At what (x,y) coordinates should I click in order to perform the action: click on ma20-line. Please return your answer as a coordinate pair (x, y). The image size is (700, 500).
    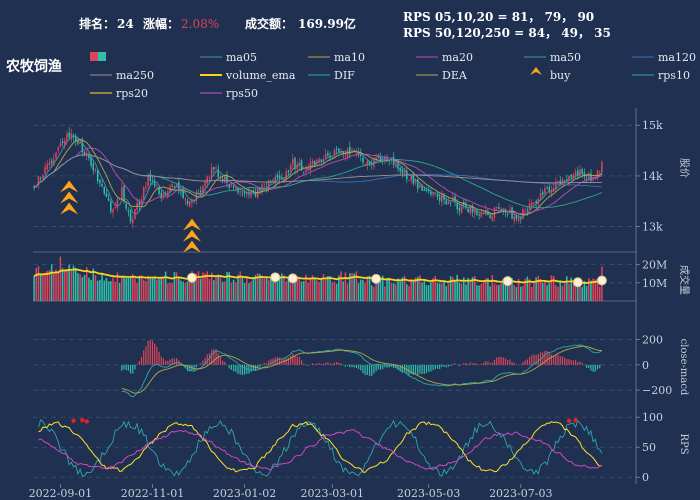
    Looking at the image, I should click on (318, 181).